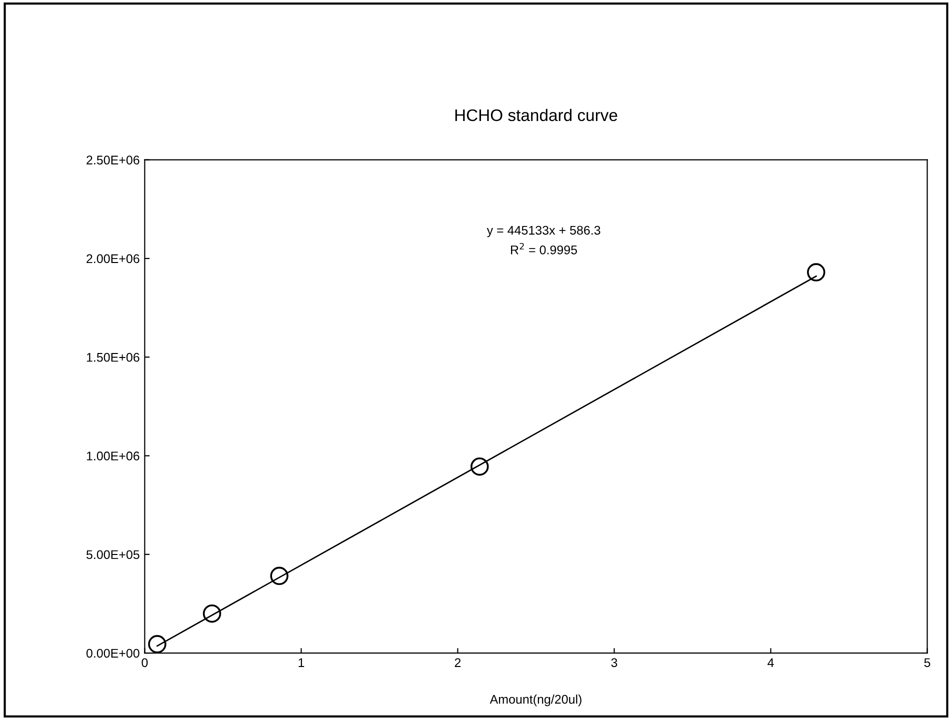 The width and height of the screenshot is (952, 720). I want to click on y-tick-label: 2.50E+06, so click(113, 160).